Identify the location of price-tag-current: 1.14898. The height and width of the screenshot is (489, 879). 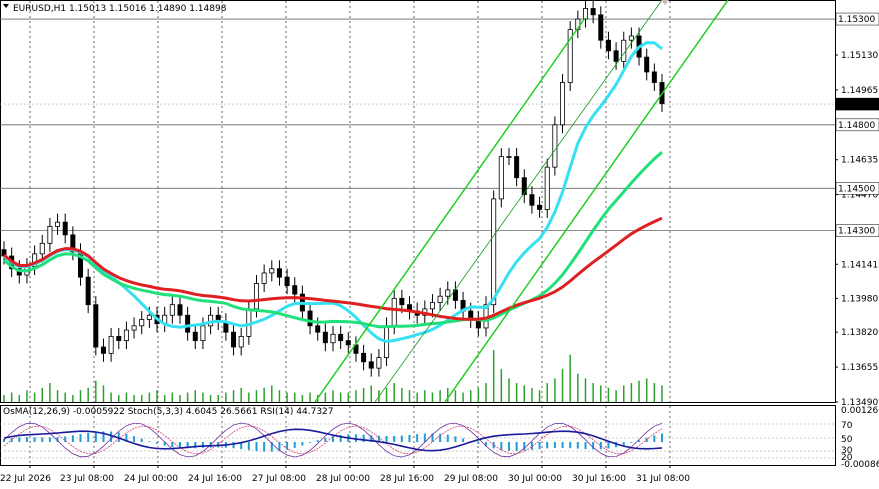
(856, 105).